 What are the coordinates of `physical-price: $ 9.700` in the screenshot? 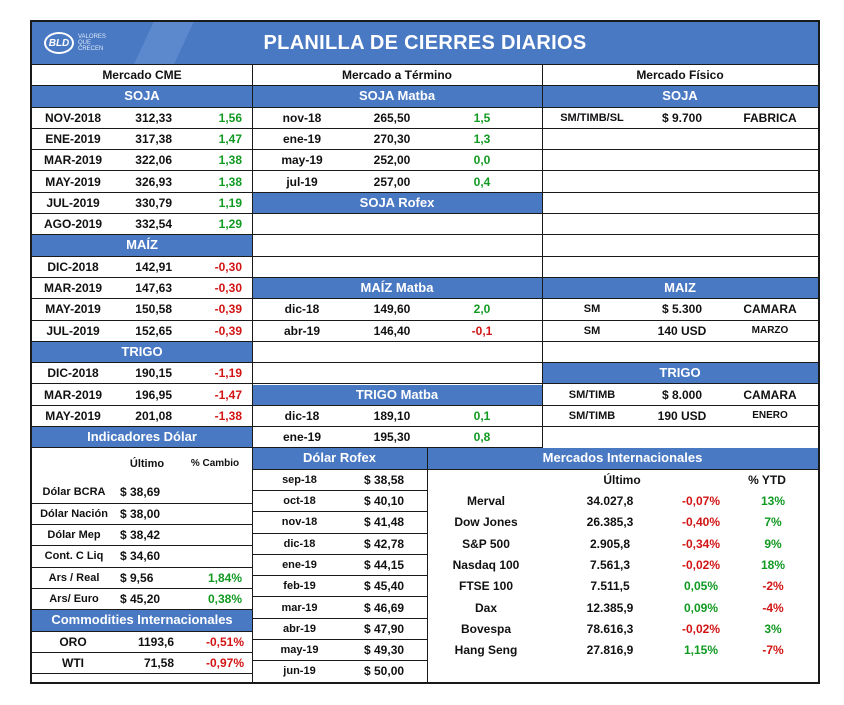 It's located at (682, 117).